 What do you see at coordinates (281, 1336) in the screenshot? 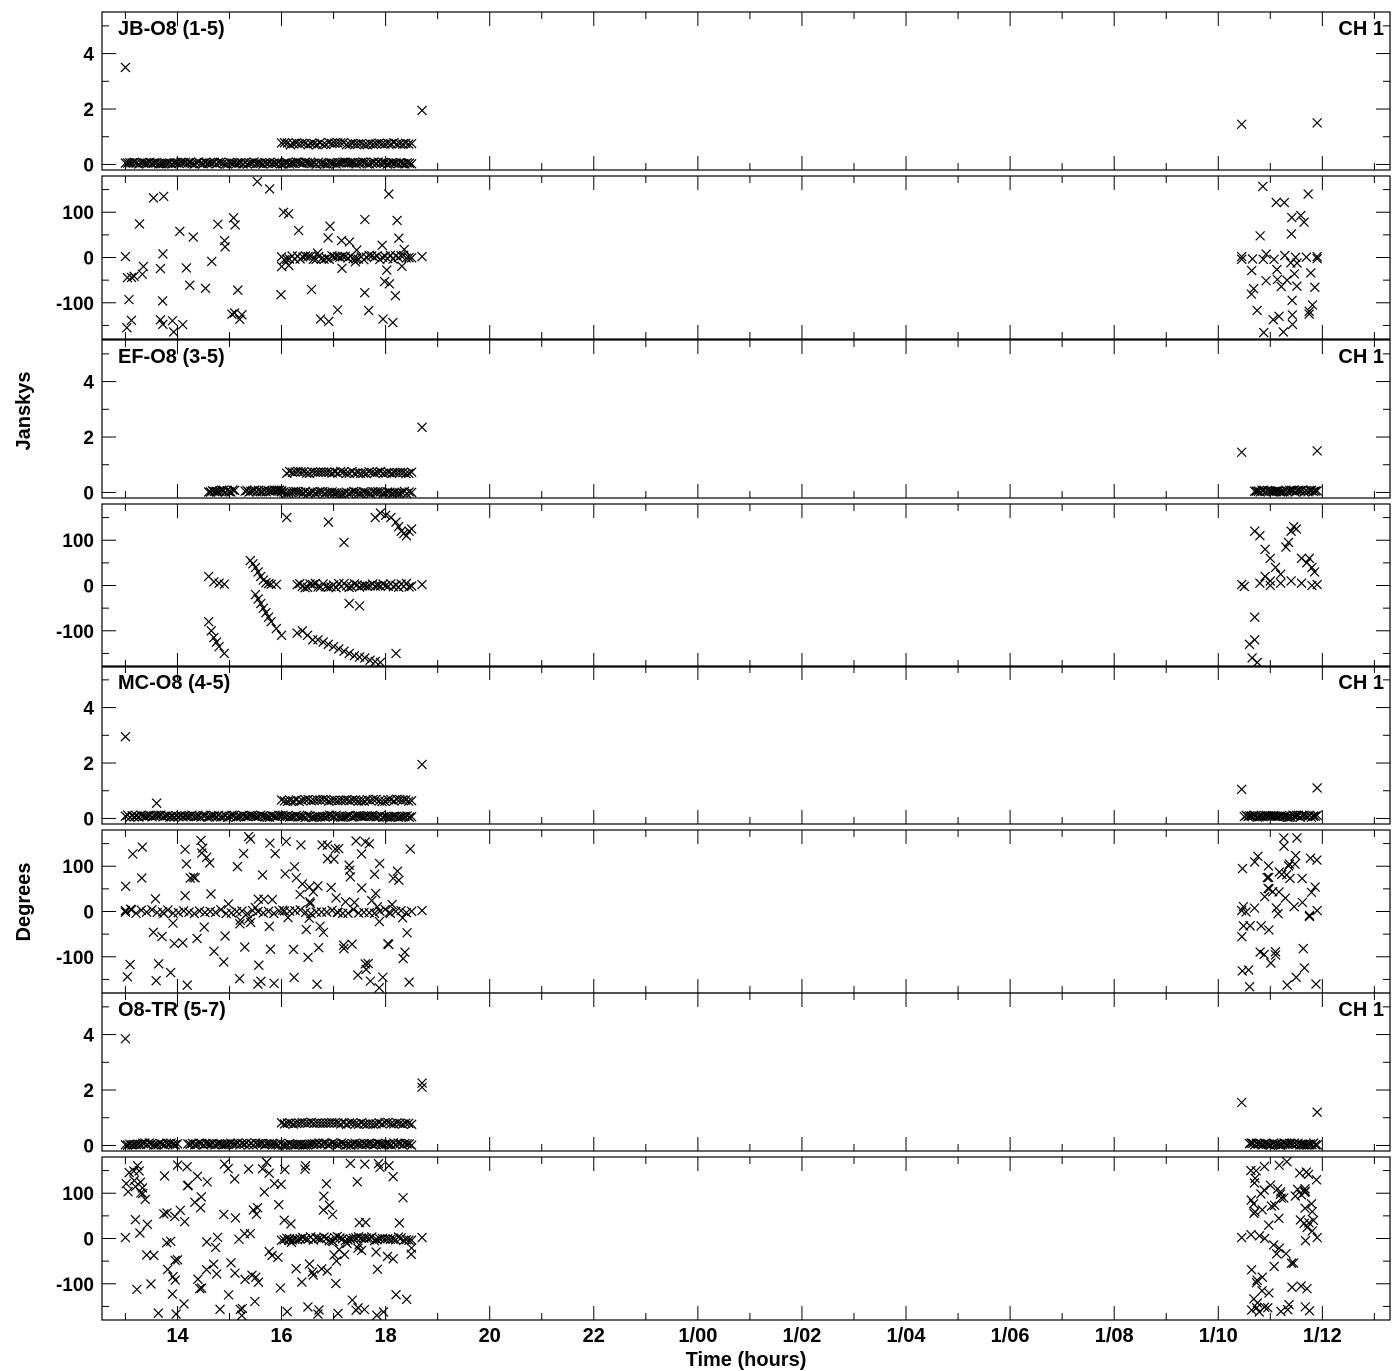
I see `x-tick-label: 16` at bounding box center [281, 1336].